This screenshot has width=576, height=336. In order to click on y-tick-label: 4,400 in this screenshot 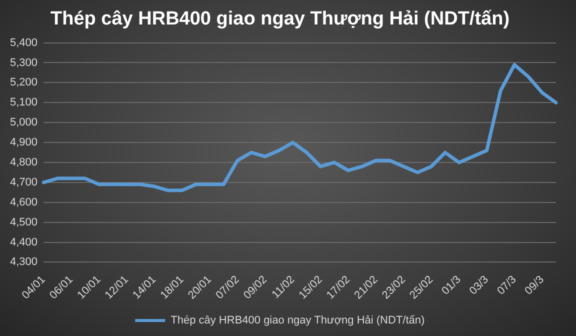, I will do `click(24, 242)`.